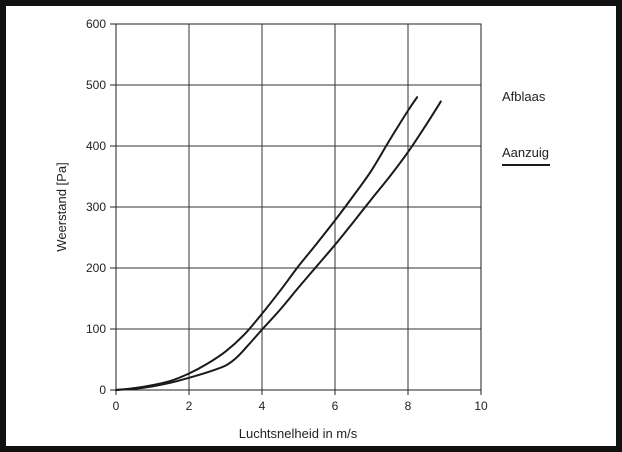 This screenshot has height=452, width=622. What do you see at coordinates (481, 406) in the screenshot?
I see `x-tick-label: 10` at bounding box center [481, 406].